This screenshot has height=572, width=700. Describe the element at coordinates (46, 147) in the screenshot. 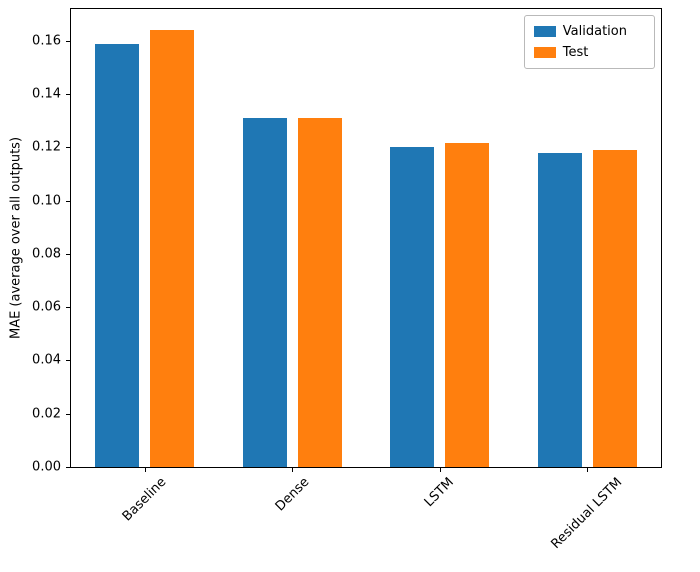

I see `y-tick-label: 0.12` at that location.